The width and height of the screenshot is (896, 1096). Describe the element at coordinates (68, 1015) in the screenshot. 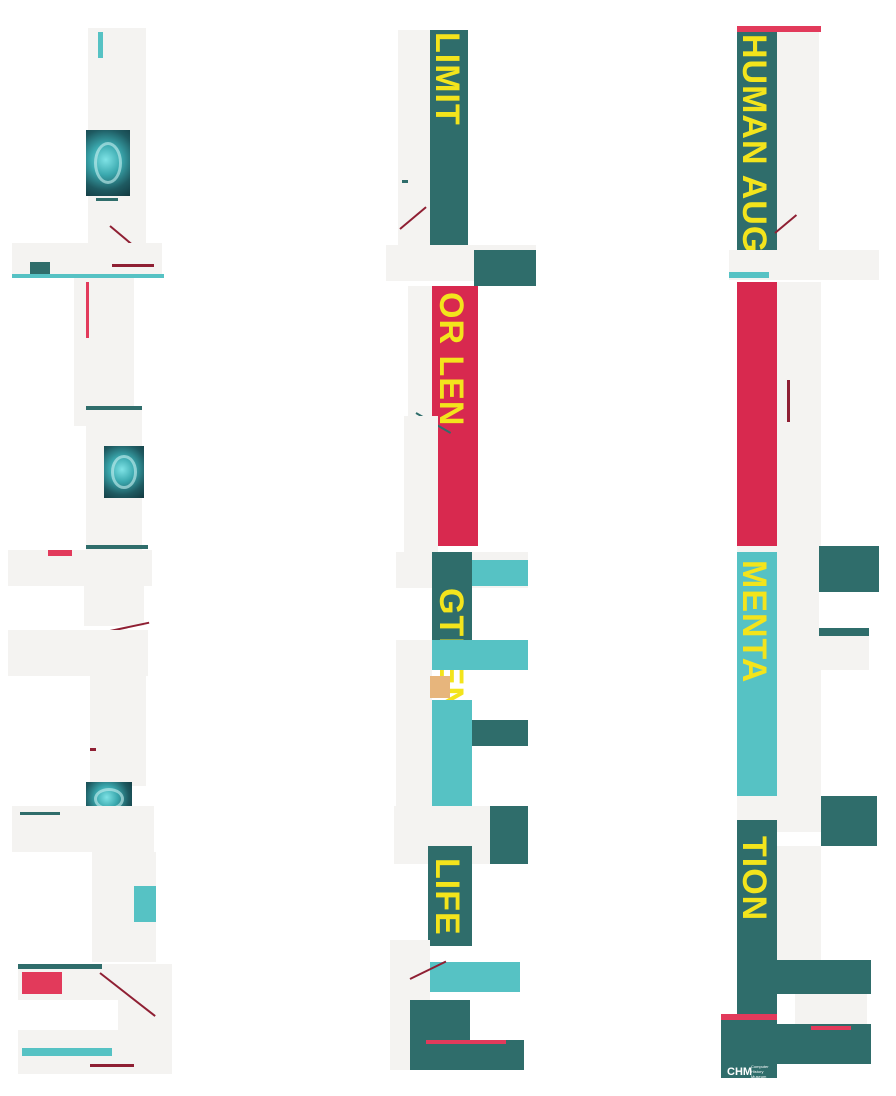

I see `tower-block-inner-gap` at that location.